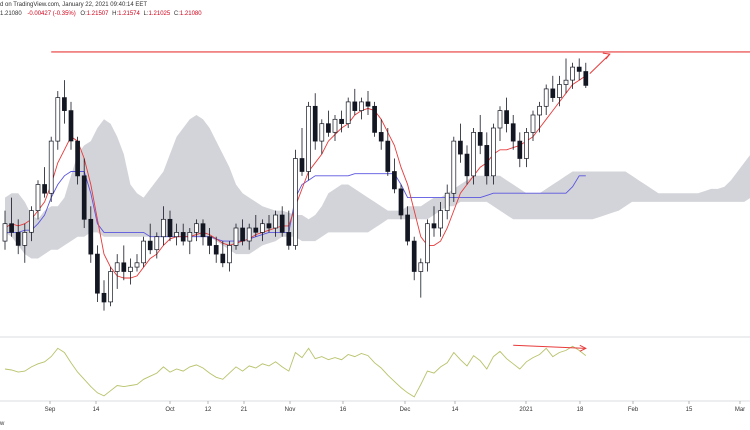  I want to click on branding-fragment: w, so click(2, 424).